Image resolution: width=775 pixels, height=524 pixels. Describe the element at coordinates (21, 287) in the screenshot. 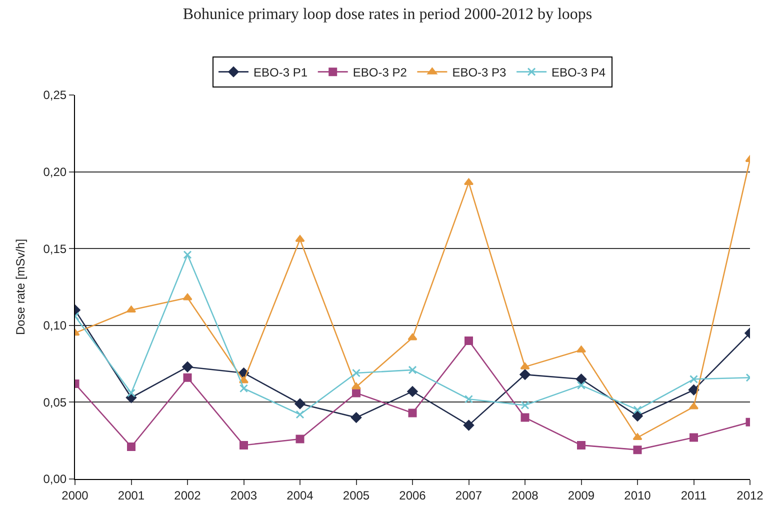

I see `y-axis-title: Dose rate [mSv/h]` at that location.